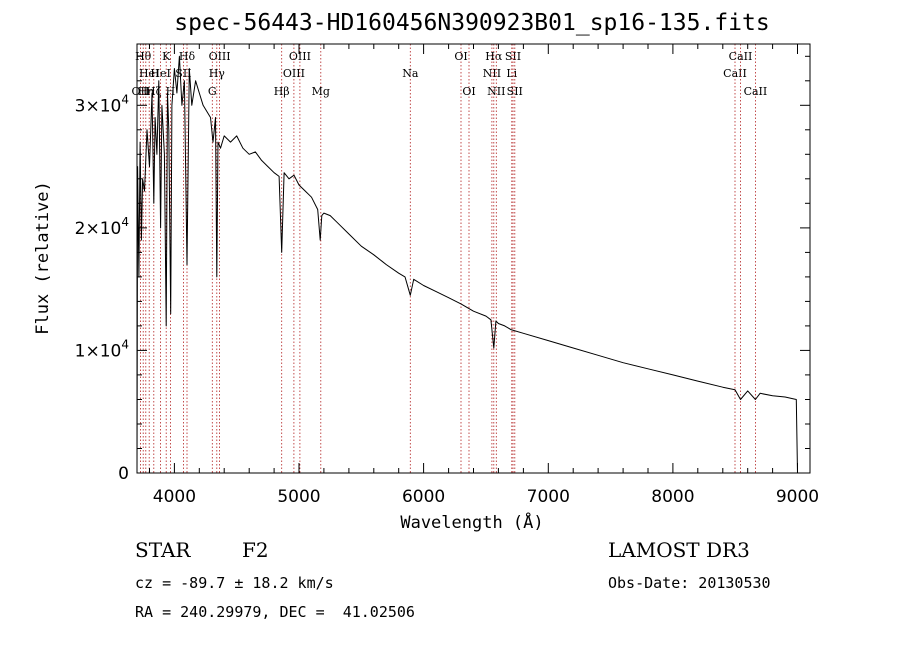  Describe the element at coordinates (298, 497) in the screenshot. I see `x-tick-label: 5000` at that location.